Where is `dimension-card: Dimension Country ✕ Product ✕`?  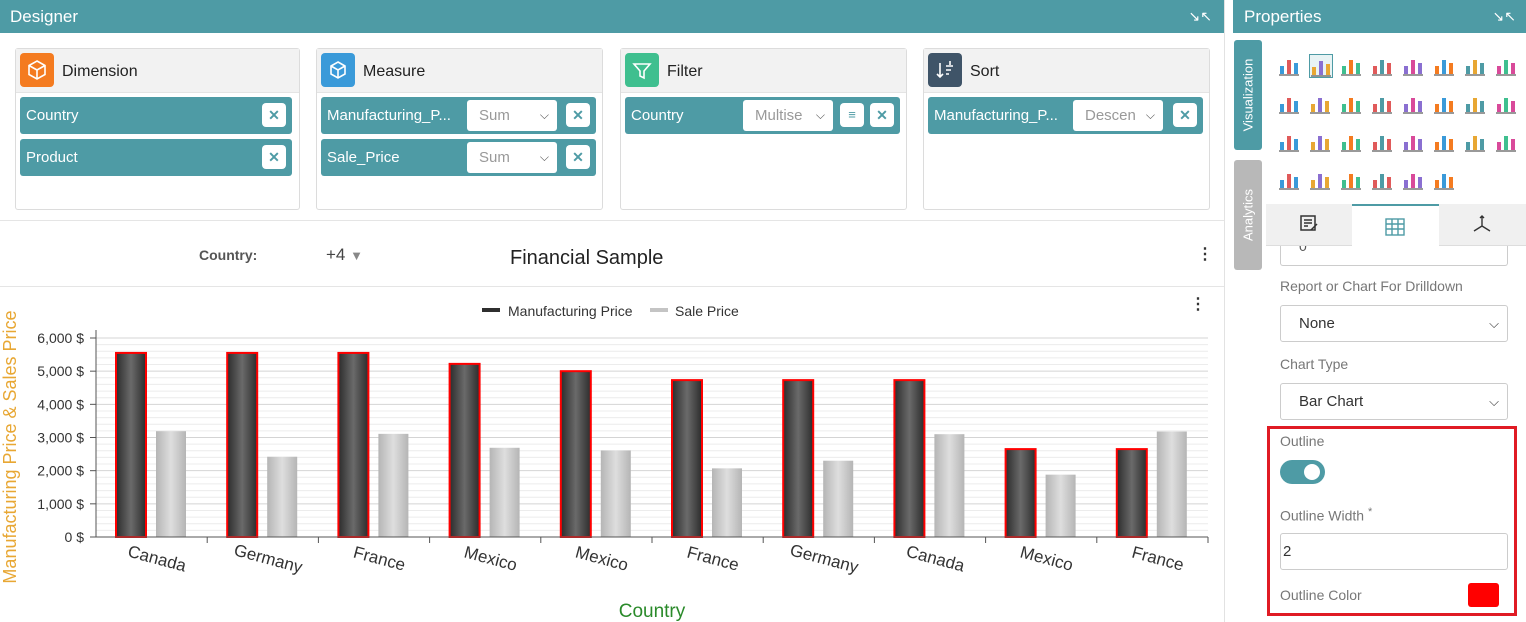 dimension-card: Dimension Country ✕ Product ✕ is located at coordinates (157, 129).